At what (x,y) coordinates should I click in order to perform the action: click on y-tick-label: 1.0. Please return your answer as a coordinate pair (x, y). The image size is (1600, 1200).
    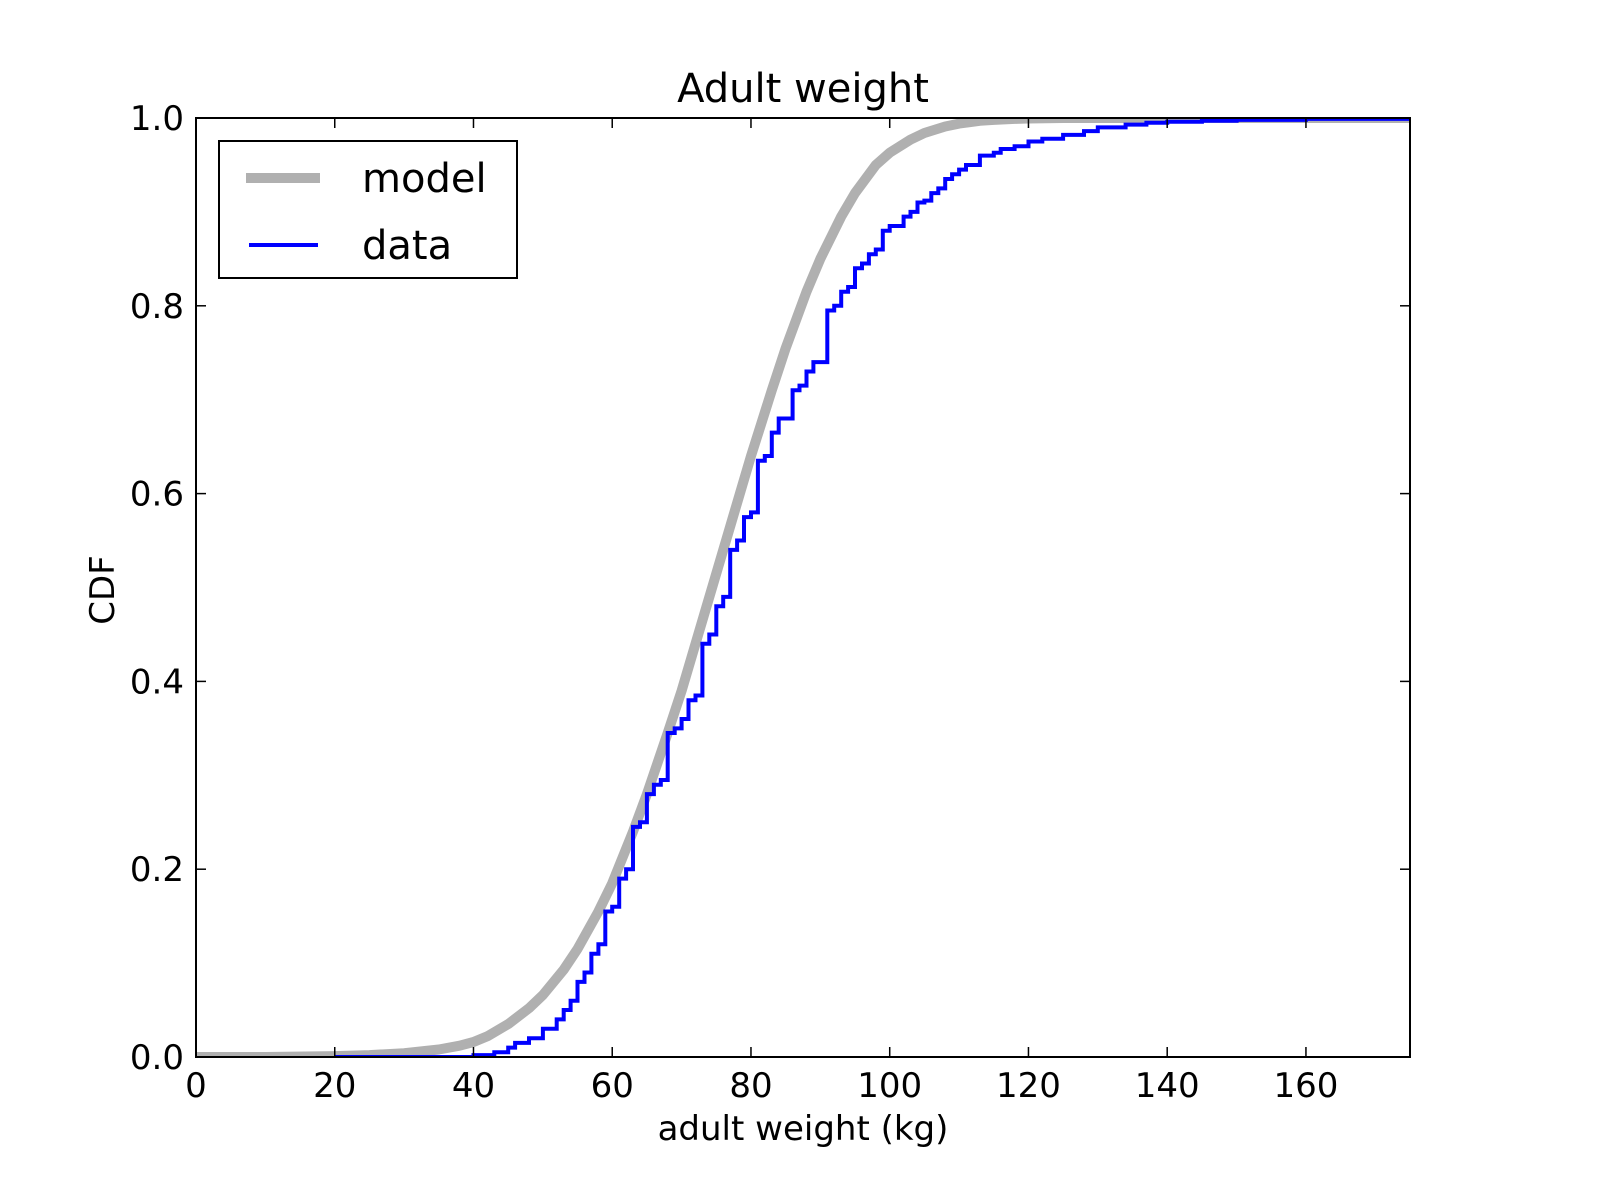
    Looking at the image, I should click on (157, 119).